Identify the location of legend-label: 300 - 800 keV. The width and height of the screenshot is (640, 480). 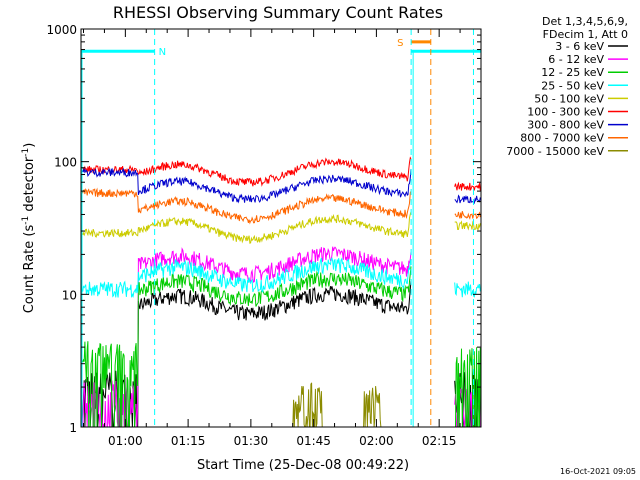
(565, 125).